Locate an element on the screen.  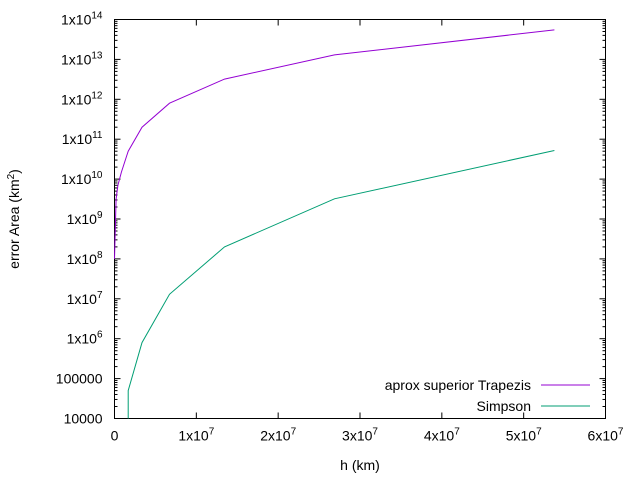
y-tick-label: 10000 is located at coordinates (83, 419).